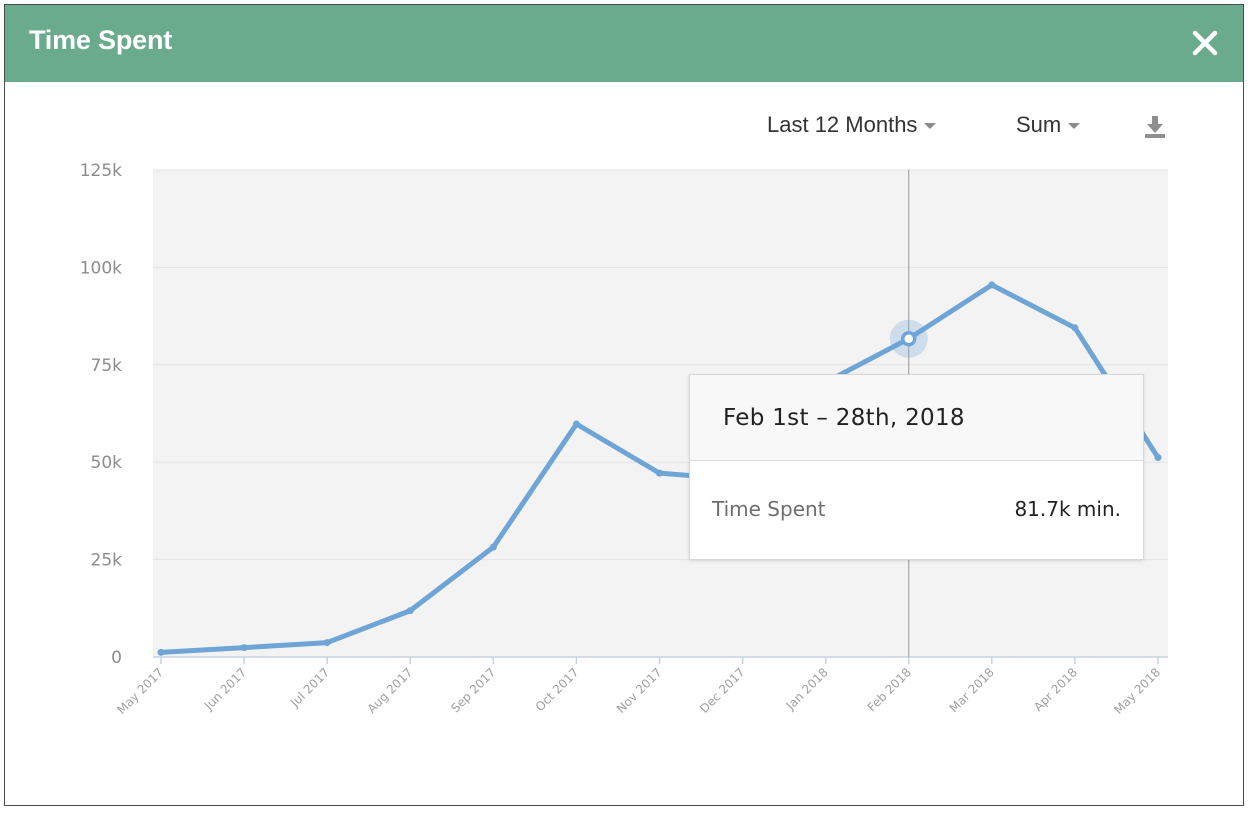 The width and height of the screenshot is (1250, 814). I want to click on x-tick-label: Jan 2018, so click(807, 689).